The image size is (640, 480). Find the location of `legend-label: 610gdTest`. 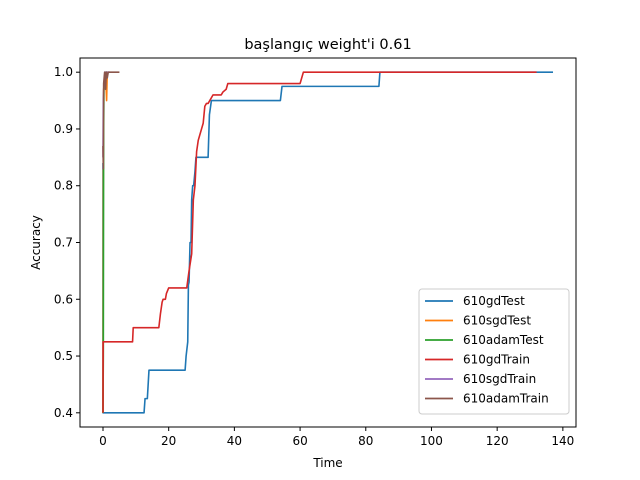

legend-label: 610gdTest is located at coordinates (494, 301).